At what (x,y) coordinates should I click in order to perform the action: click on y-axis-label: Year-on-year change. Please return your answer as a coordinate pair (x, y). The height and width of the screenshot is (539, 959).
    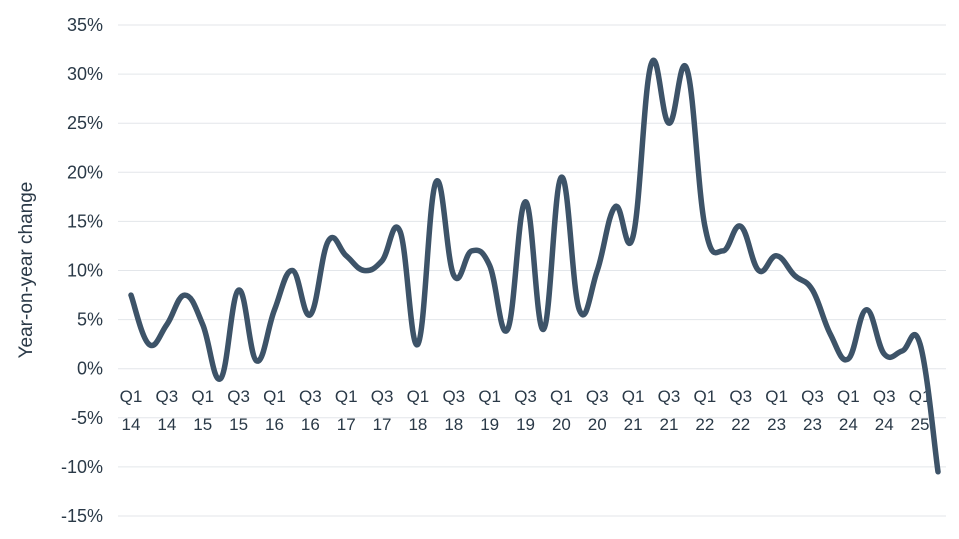
    Looking at the image, I should click on (26, 270).